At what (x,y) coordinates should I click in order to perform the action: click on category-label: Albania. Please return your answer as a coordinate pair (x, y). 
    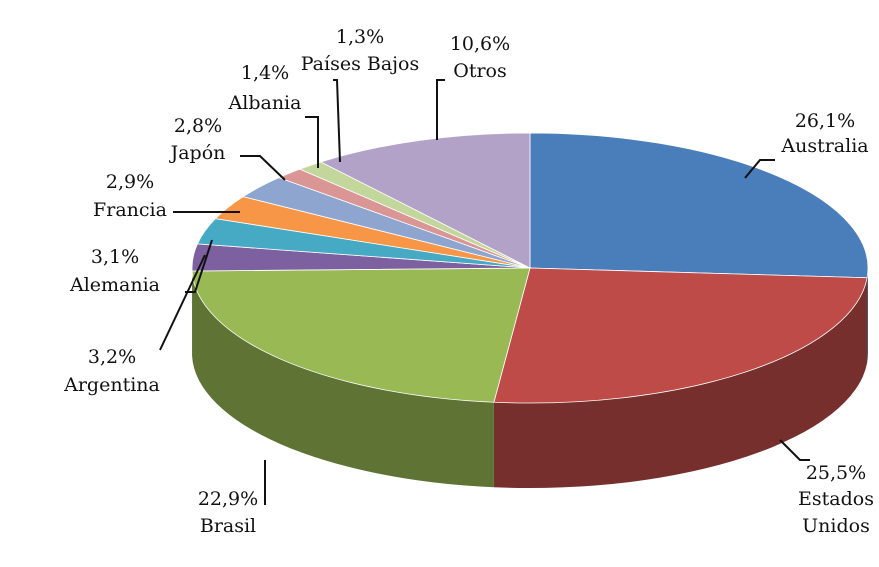
    Looking at the image, I should click on (265, 103).